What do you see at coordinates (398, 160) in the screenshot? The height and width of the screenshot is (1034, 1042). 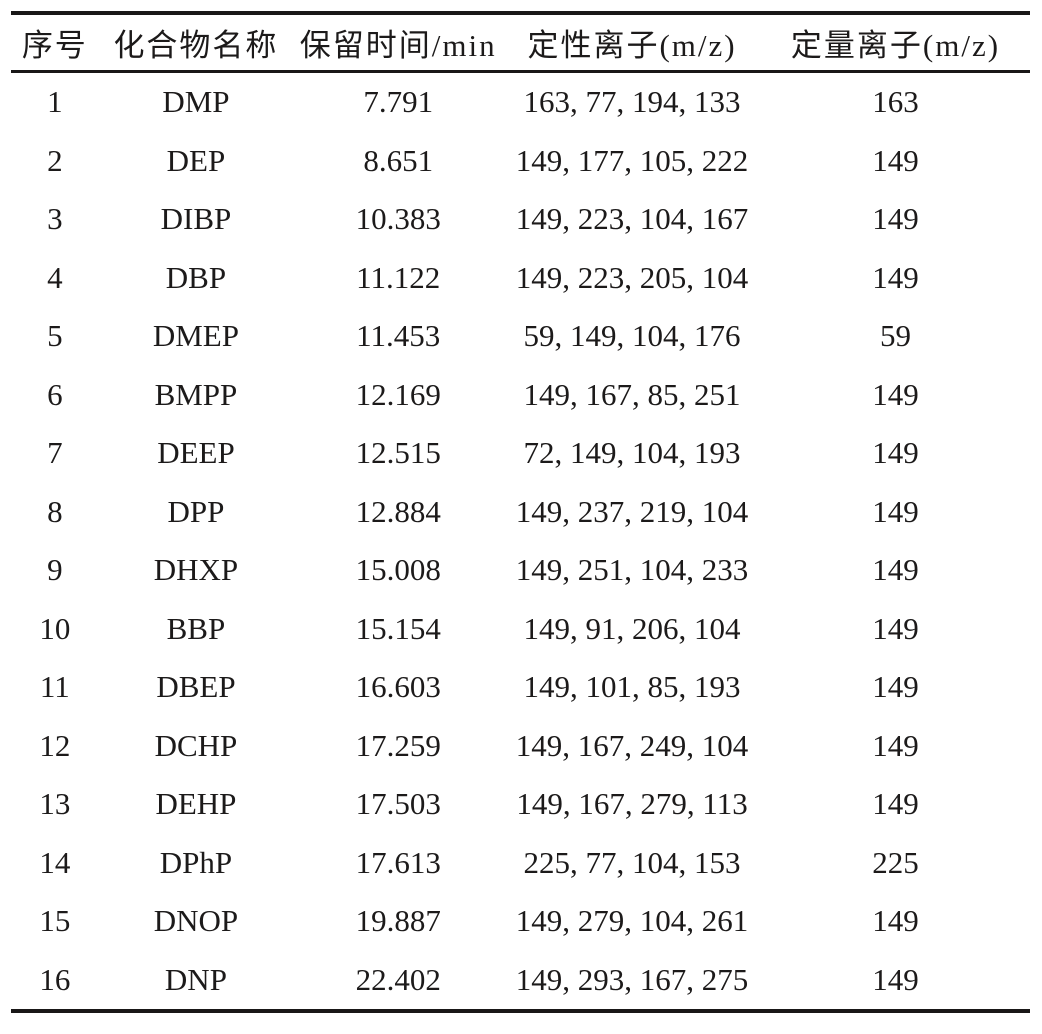 I see `cell-retention-time: 8.651` at bounding box center [398, 160].